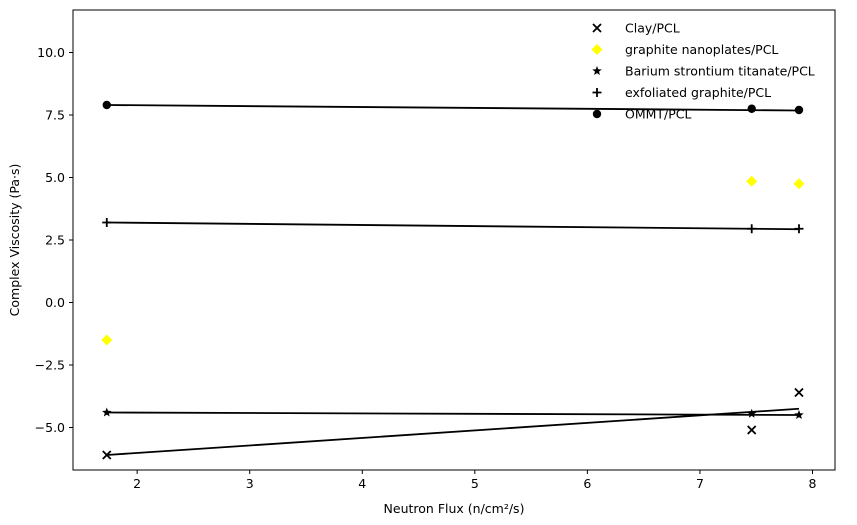 The width and height of the screenshot is (857, 525). I want to click on y-tick-label: −2.5, so click(50, 365).